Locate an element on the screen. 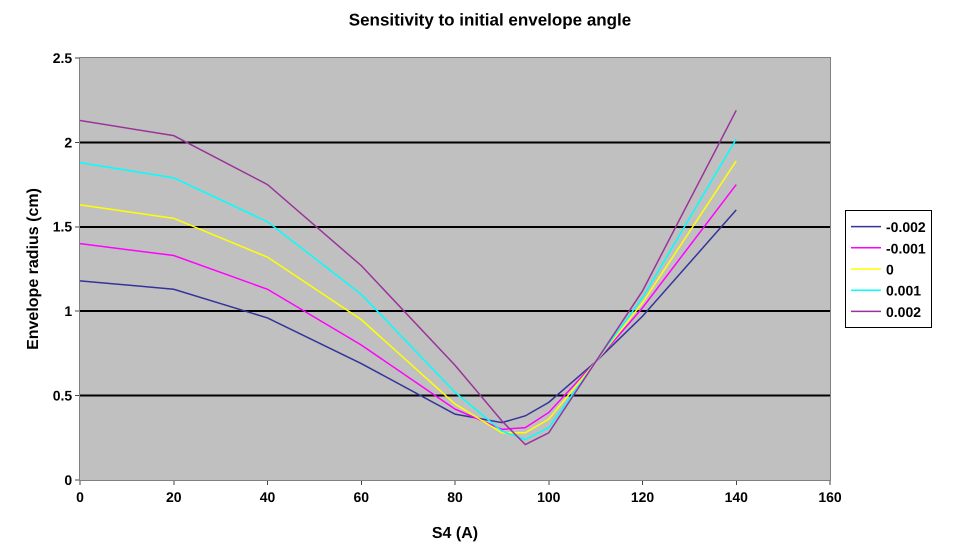 Image resolution: width=980 pixels, height=546 pixels. x-tick-label: 60 is located at coordinates (361, 496).